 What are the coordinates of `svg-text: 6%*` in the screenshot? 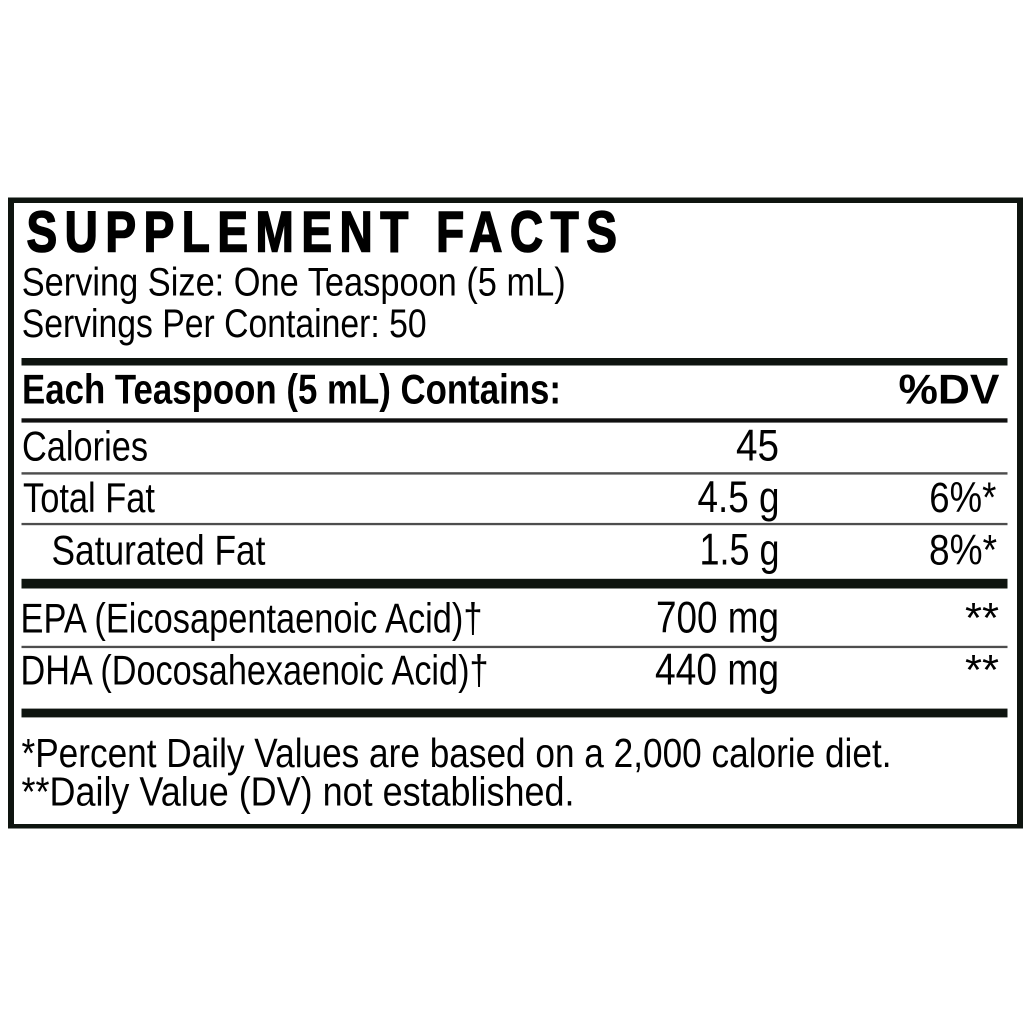 It's located at (962, 498).